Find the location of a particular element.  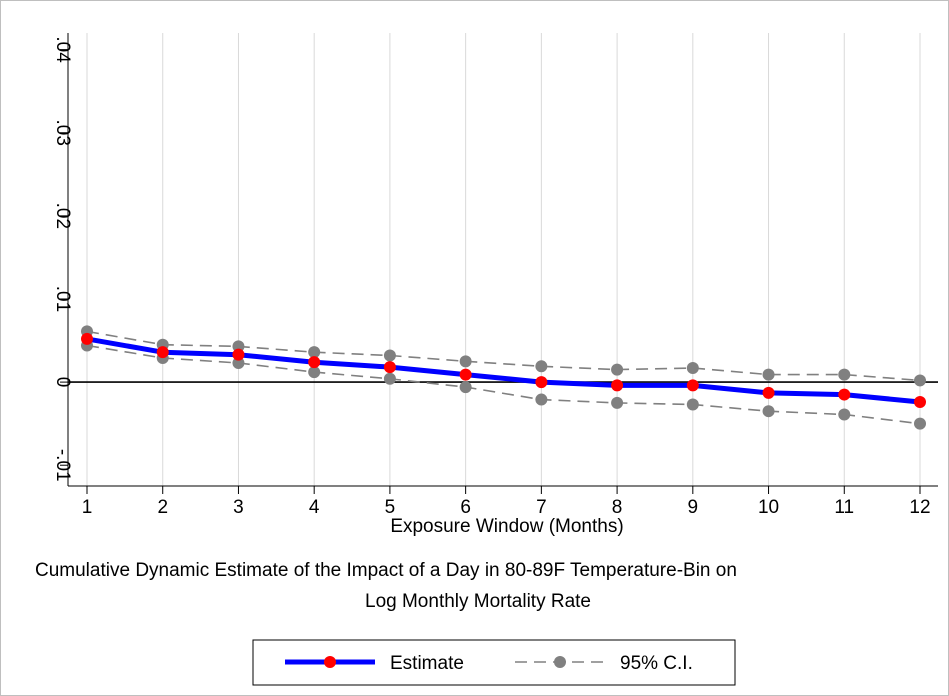

x-tick-label-8: 8 is located at coordinates (617, 507).